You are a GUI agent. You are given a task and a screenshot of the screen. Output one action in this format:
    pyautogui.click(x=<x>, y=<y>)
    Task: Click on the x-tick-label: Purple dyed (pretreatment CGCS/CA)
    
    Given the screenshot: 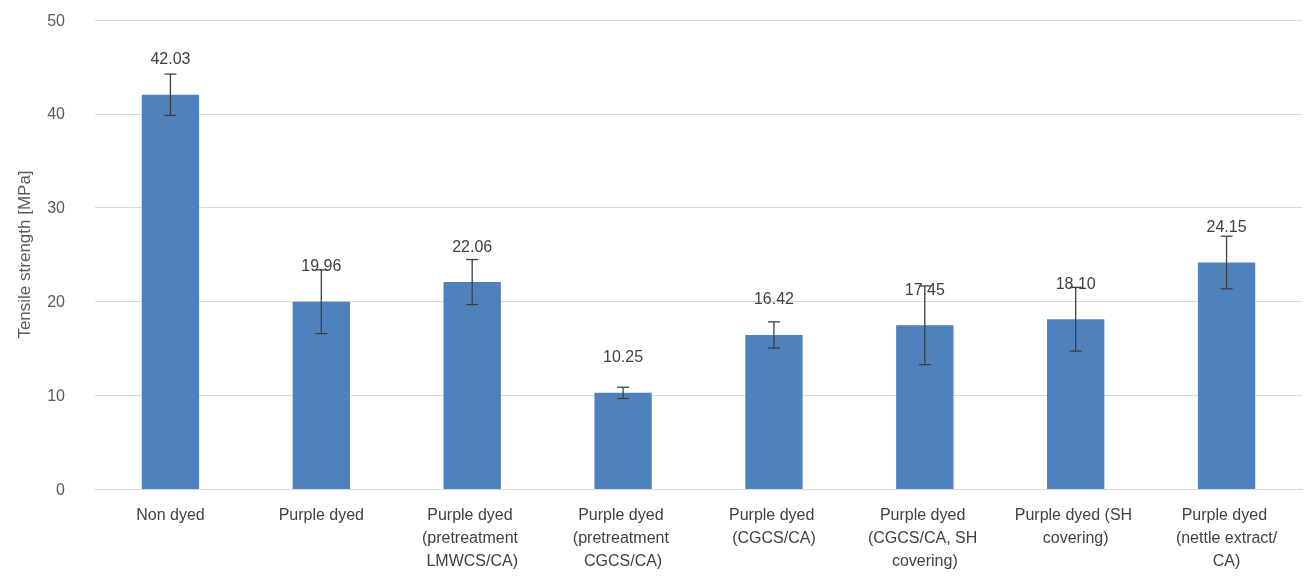 What is the action you would take?
    pyautogui.click(x=623, y=537)
    